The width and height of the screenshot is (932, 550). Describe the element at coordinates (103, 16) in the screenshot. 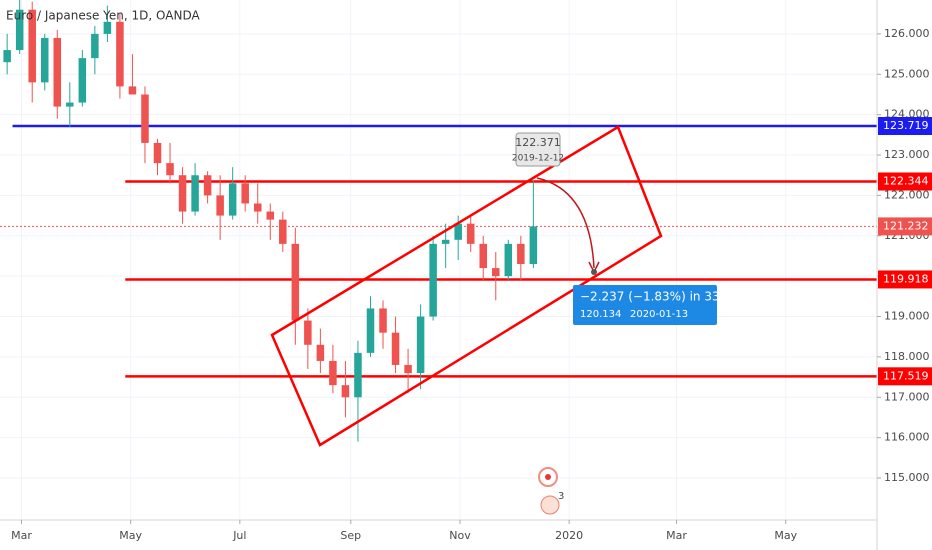

I see `chart-title: Euro / Japanese Yen, 1D, OANDA` at that location.